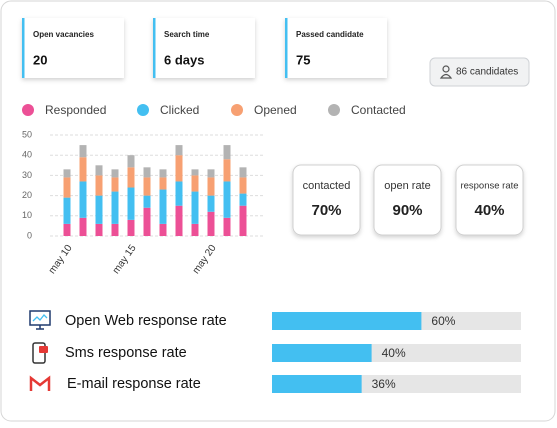 The image size is (557, 428). I want to click on legend-label: Contacted, so click(378, 110).